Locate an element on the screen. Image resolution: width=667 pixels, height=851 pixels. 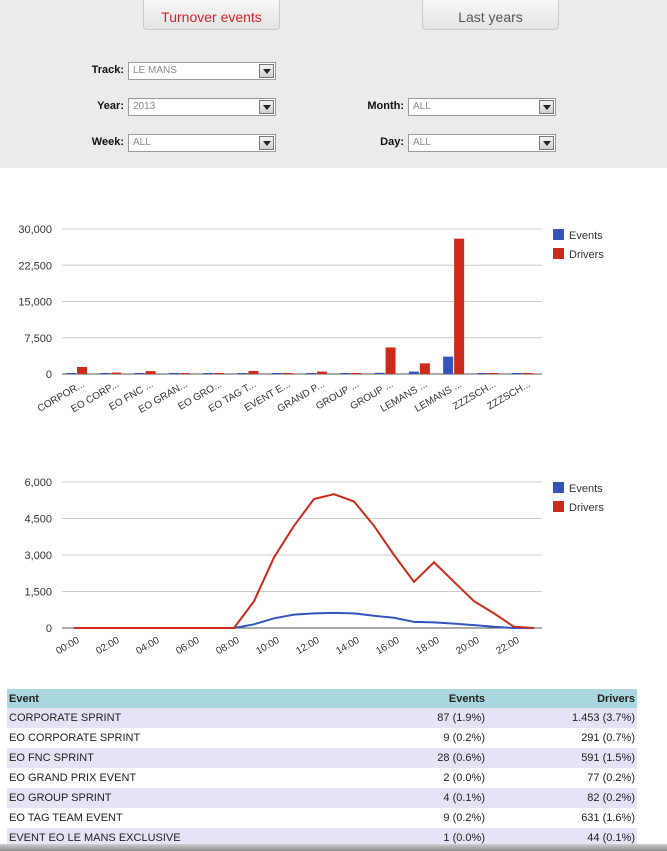
y-tick-label: 4,500 is located at coordinates (38, 520).